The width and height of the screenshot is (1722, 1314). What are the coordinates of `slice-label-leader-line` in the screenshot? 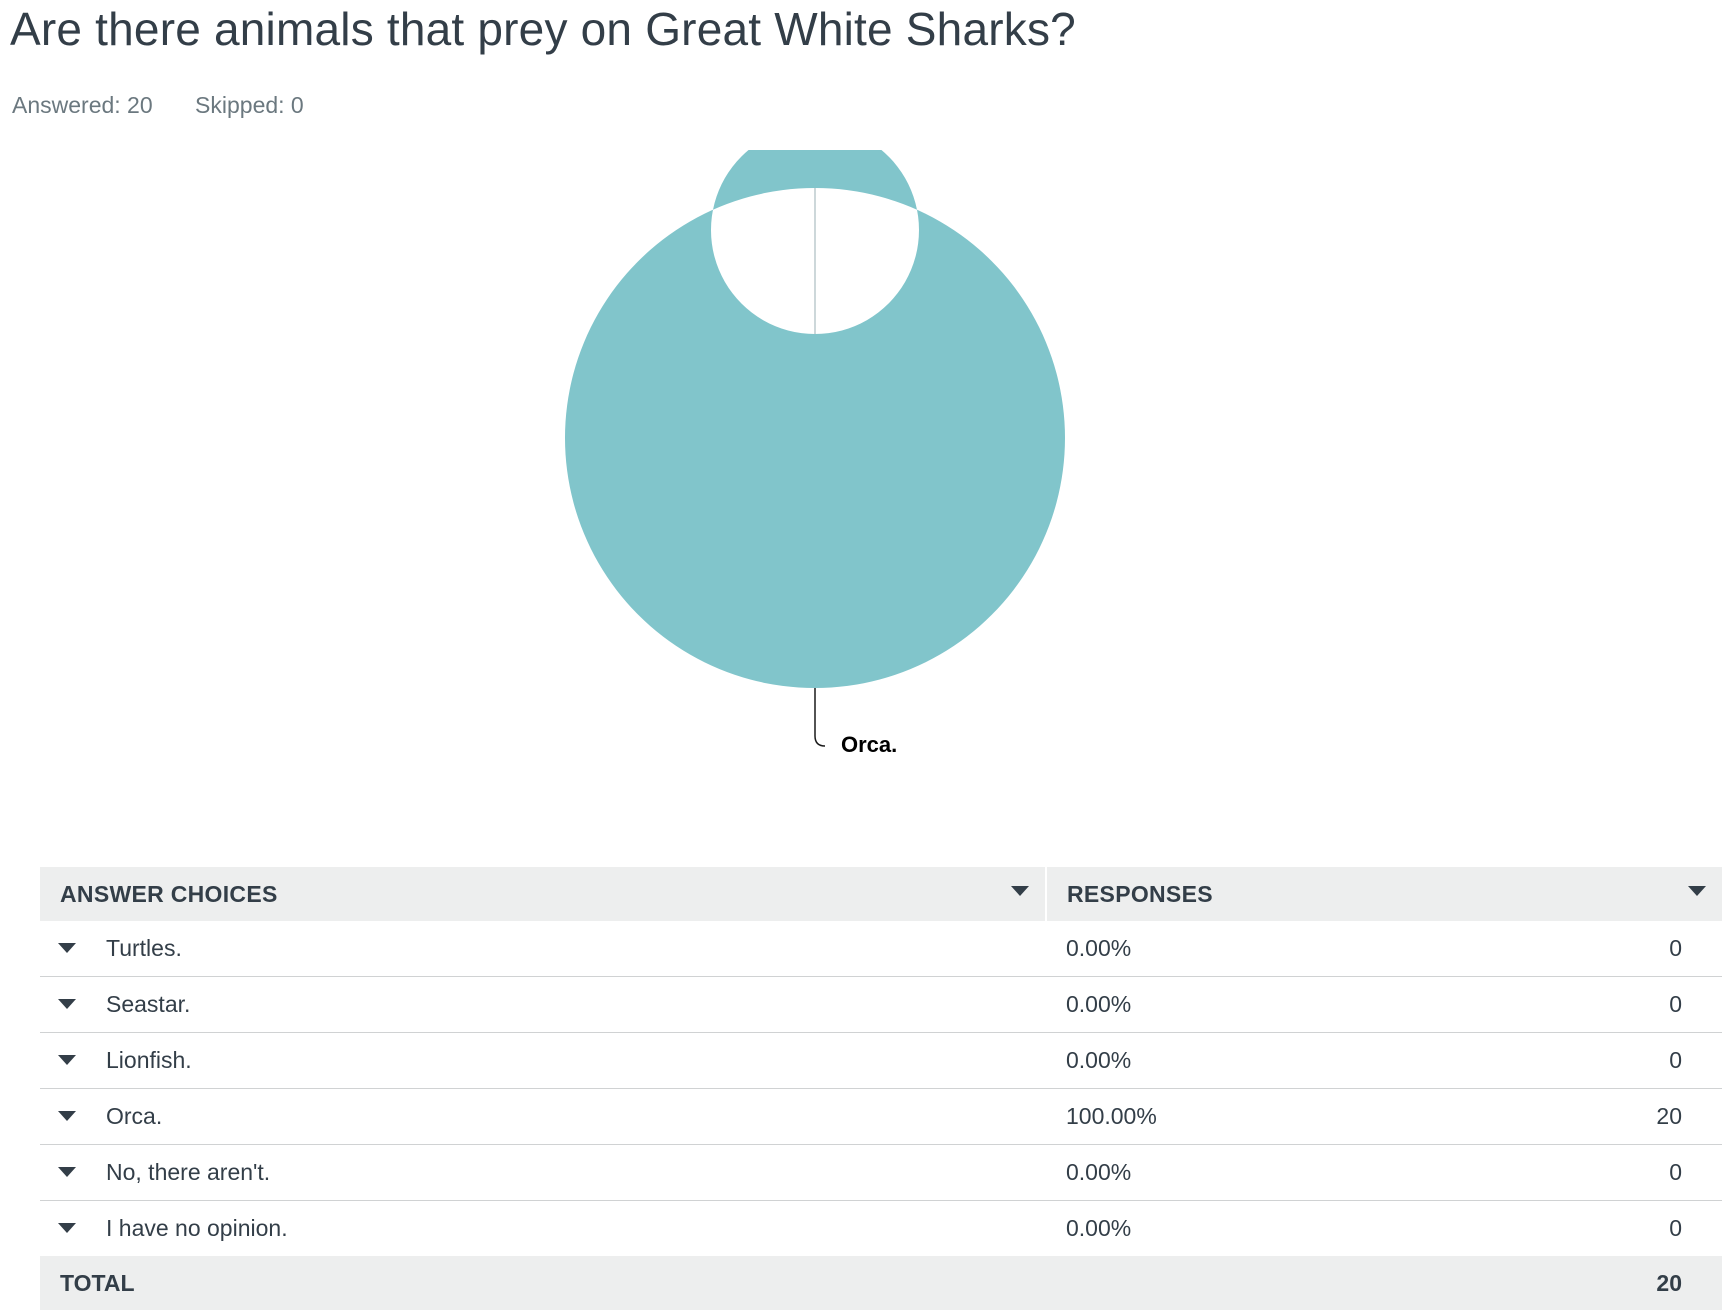 It's located at (820, 717).